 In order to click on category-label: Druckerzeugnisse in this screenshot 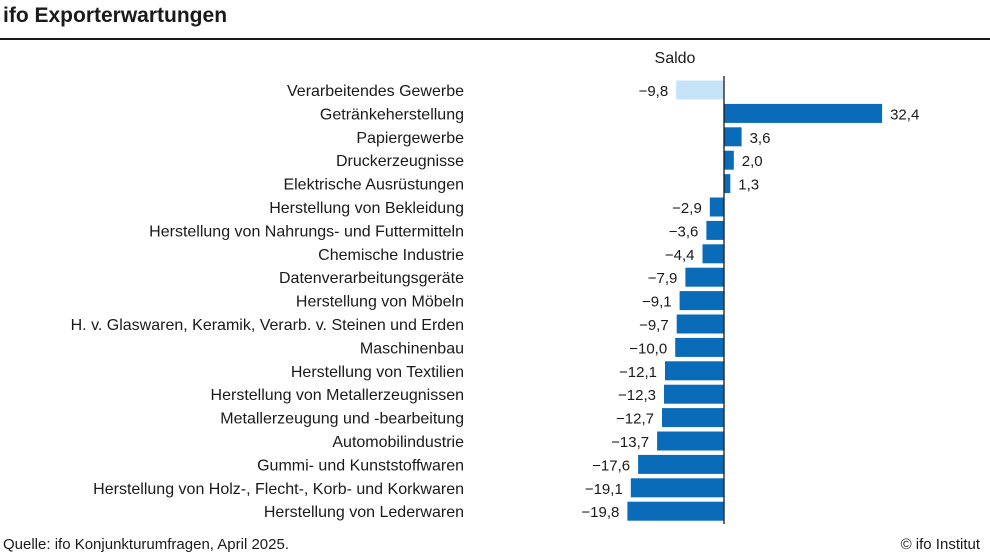, I will do `click(400, 161)`.